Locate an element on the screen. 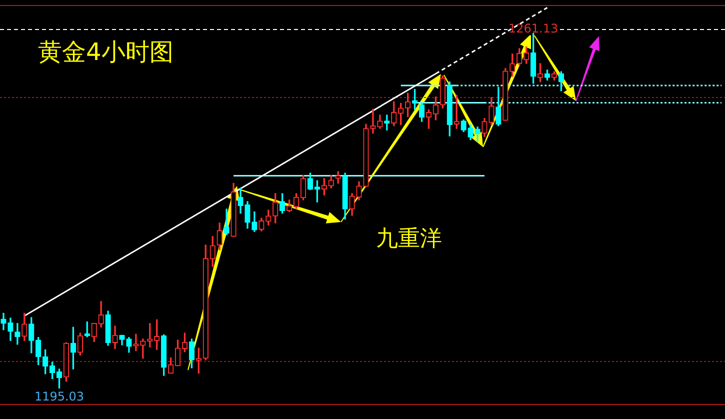  annotation: 九重洋 is located at coordinates (409, 239).